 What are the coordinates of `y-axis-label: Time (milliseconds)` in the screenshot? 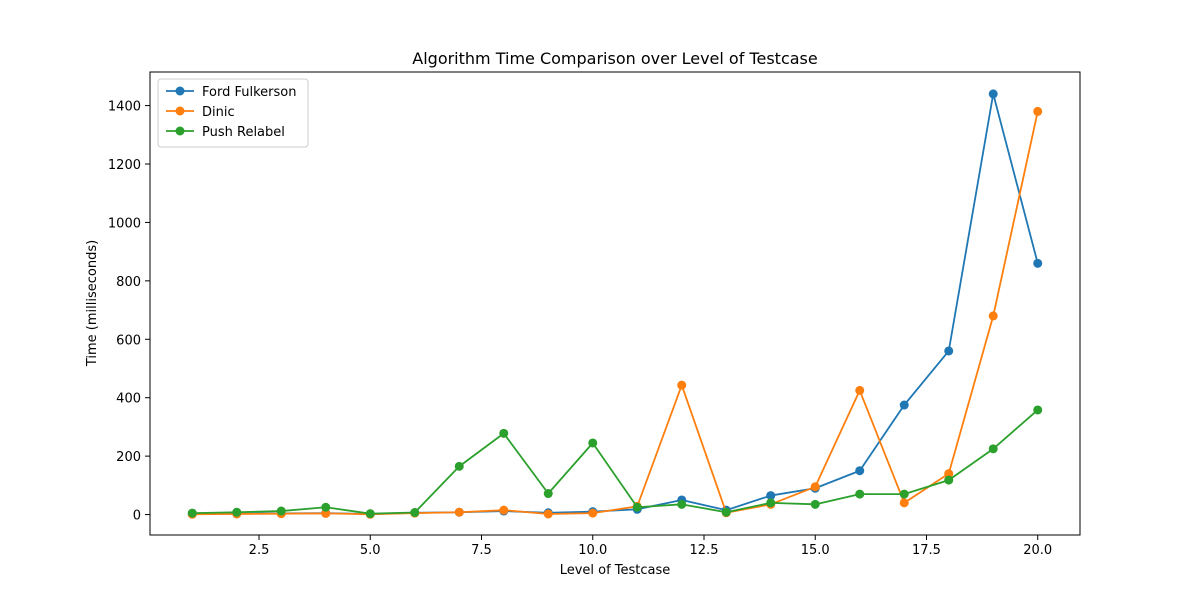 It's located at (92, 303).